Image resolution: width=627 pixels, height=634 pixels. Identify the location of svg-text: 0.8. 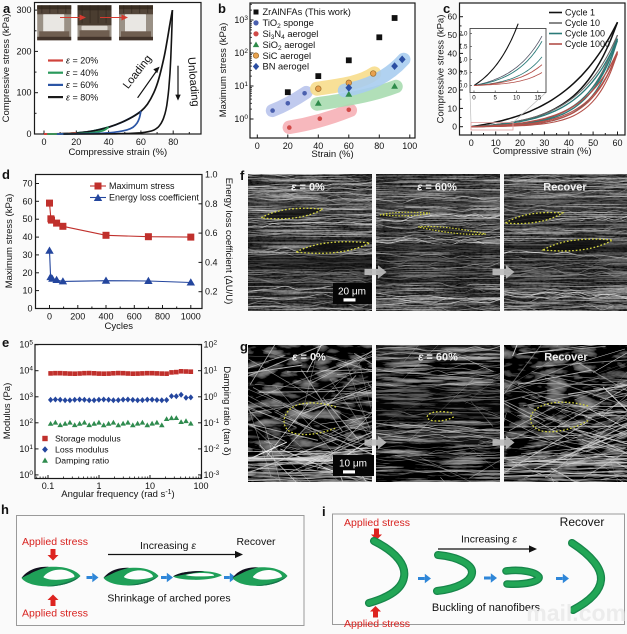
(211, 204).